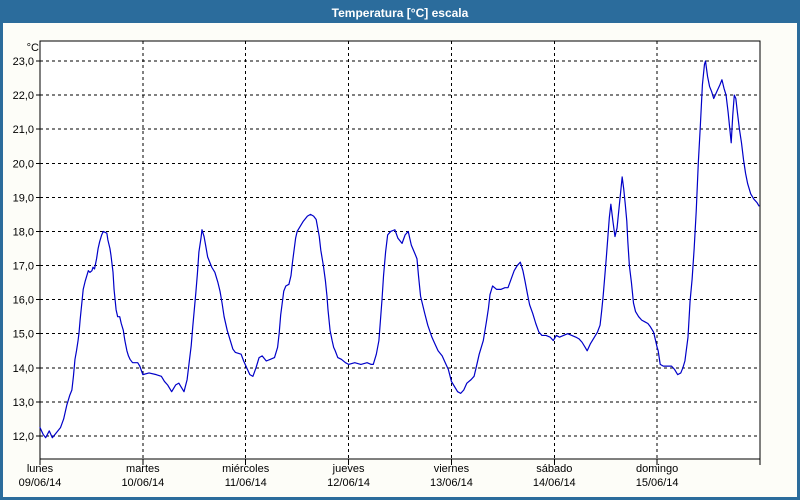 This screenshot has width=800, height=500. Describe the element at coordinates (23, 369) in the screenshot. I see `y-tick-label: 14,0` at that location.